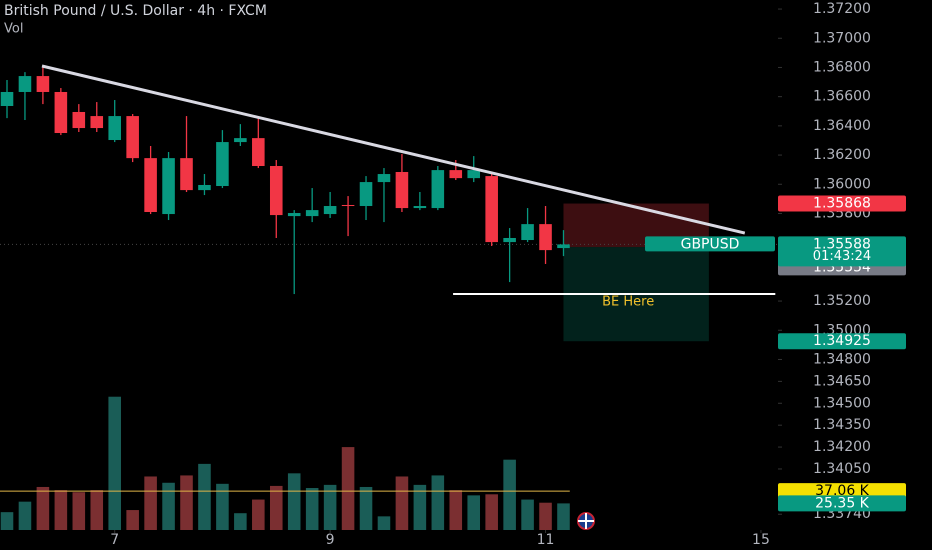  I want to click on price-label: 1.35868, so click(842, 204).